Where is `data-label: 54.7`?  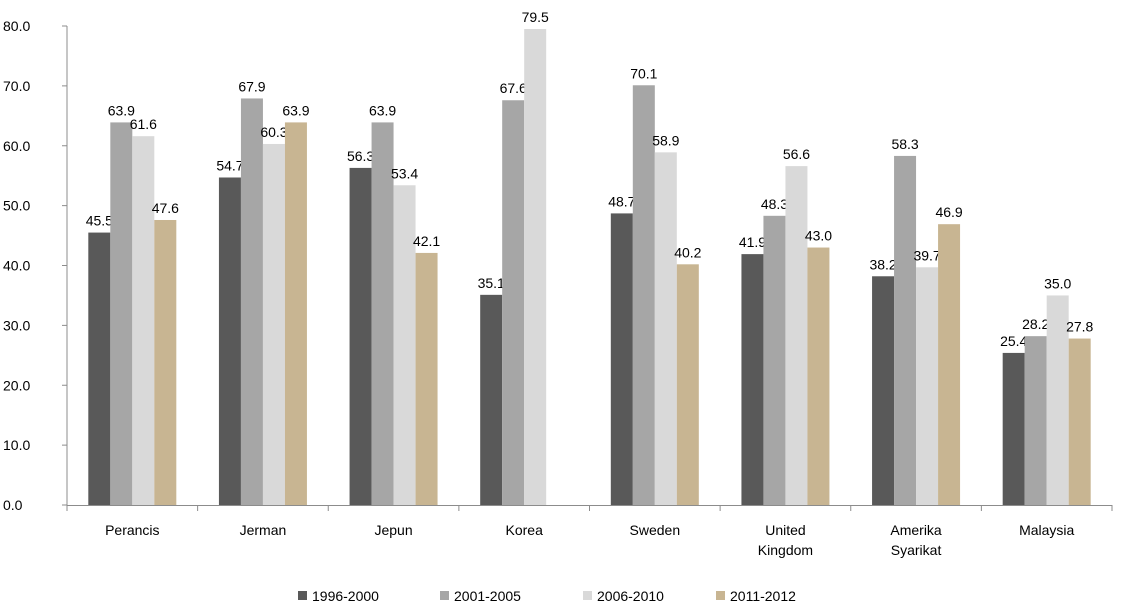 data-label: 54.7 is located at coordinates (229, 165).